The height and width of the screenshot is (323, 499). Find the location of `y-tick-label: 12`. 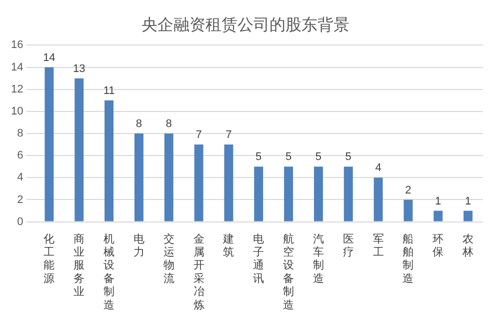

y-tick-label: 12 is located at coordinates (17, 89).